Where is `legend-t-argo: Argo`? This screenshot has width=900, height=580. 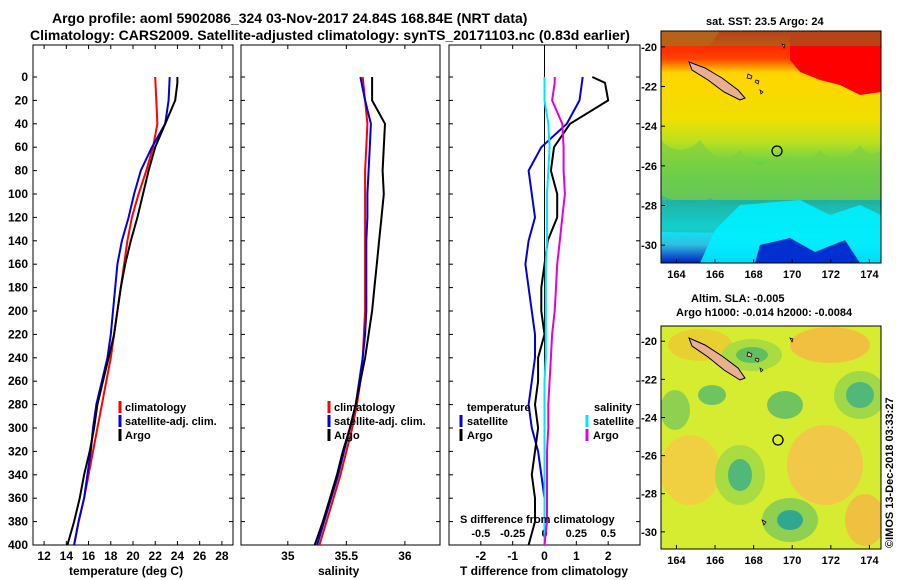 legend-t-argo: Argo is located at coordinates (480, 436).